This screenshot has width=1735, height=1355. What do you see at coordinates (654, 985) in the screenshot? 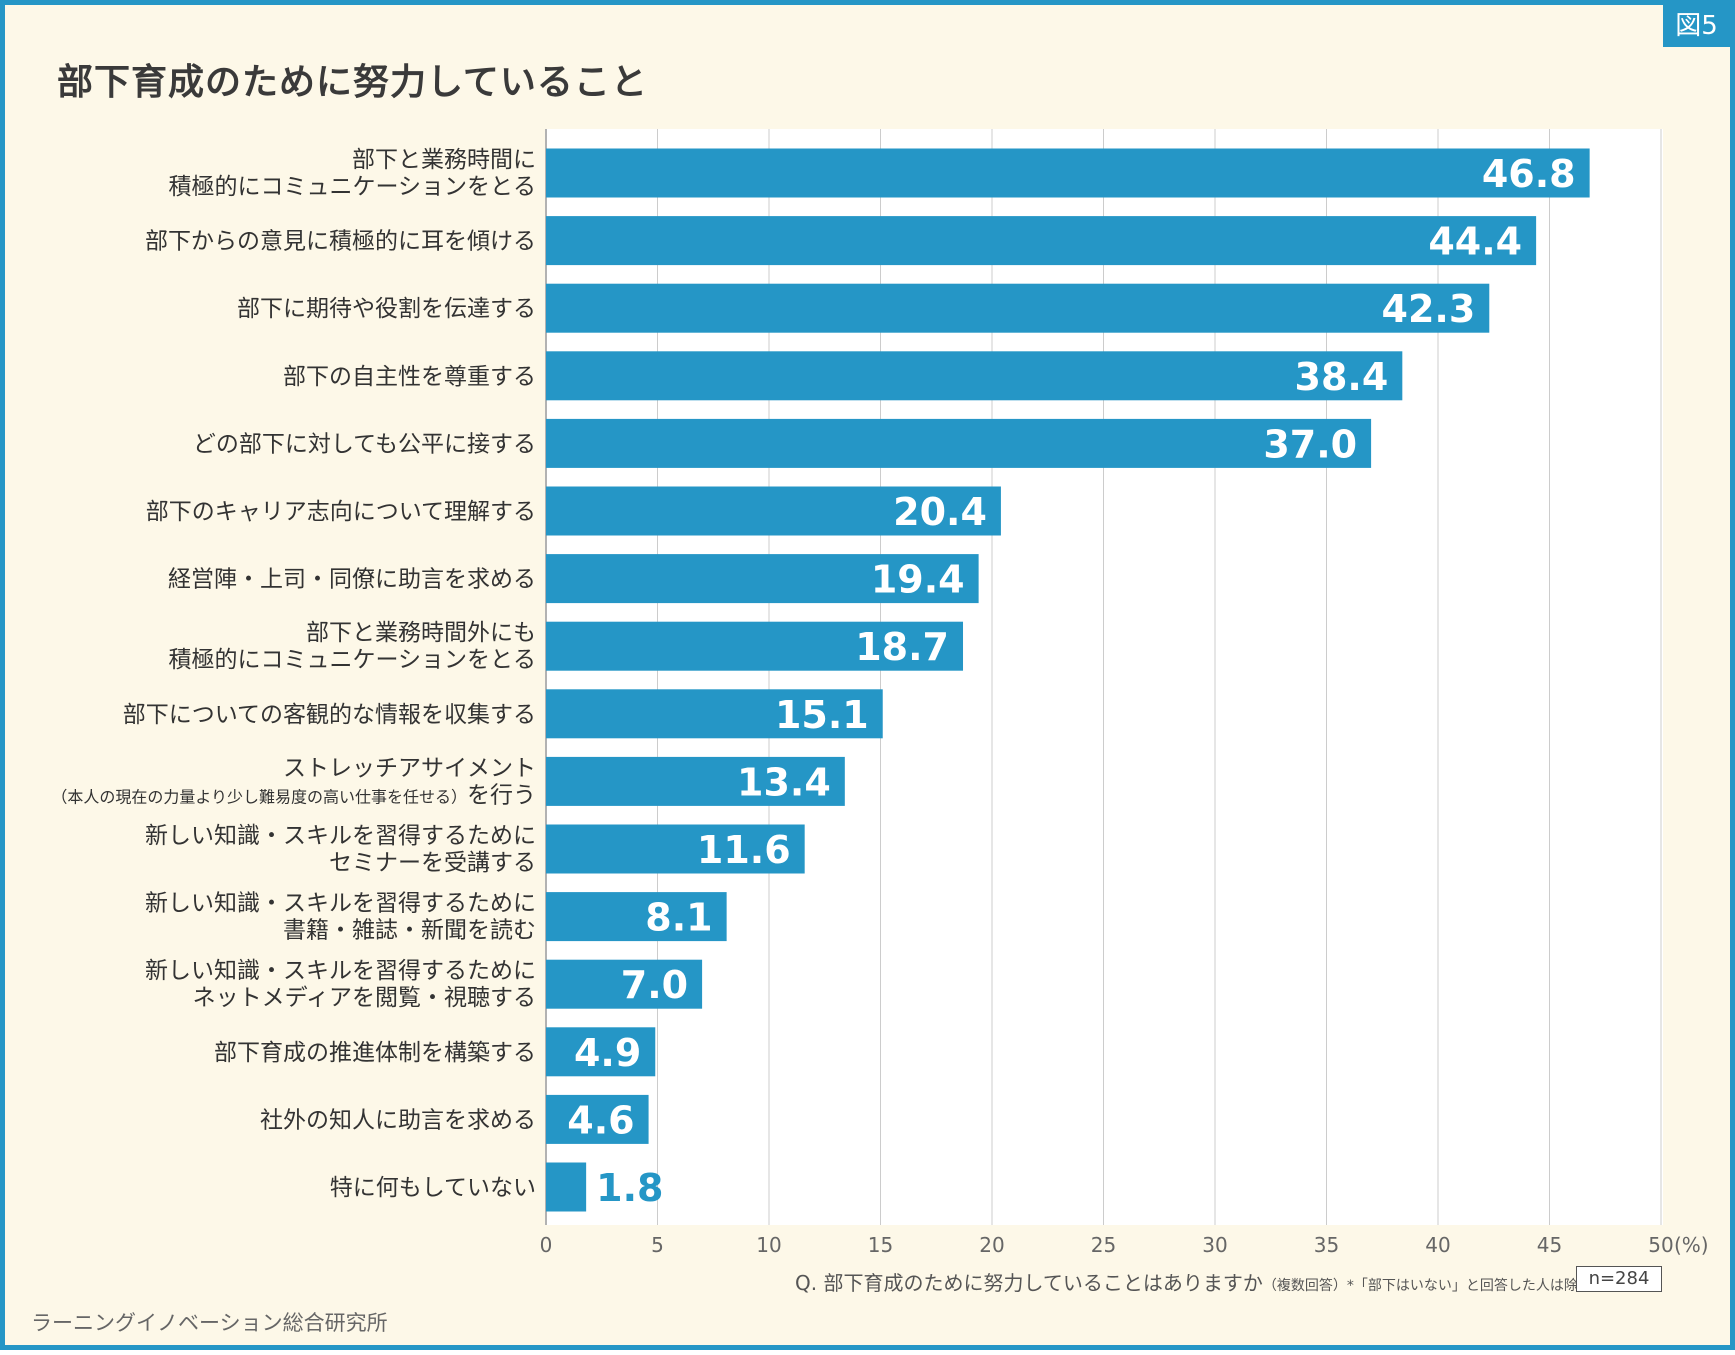
I see `bar-value-label: 7.0` at bounding box center [654, 985].